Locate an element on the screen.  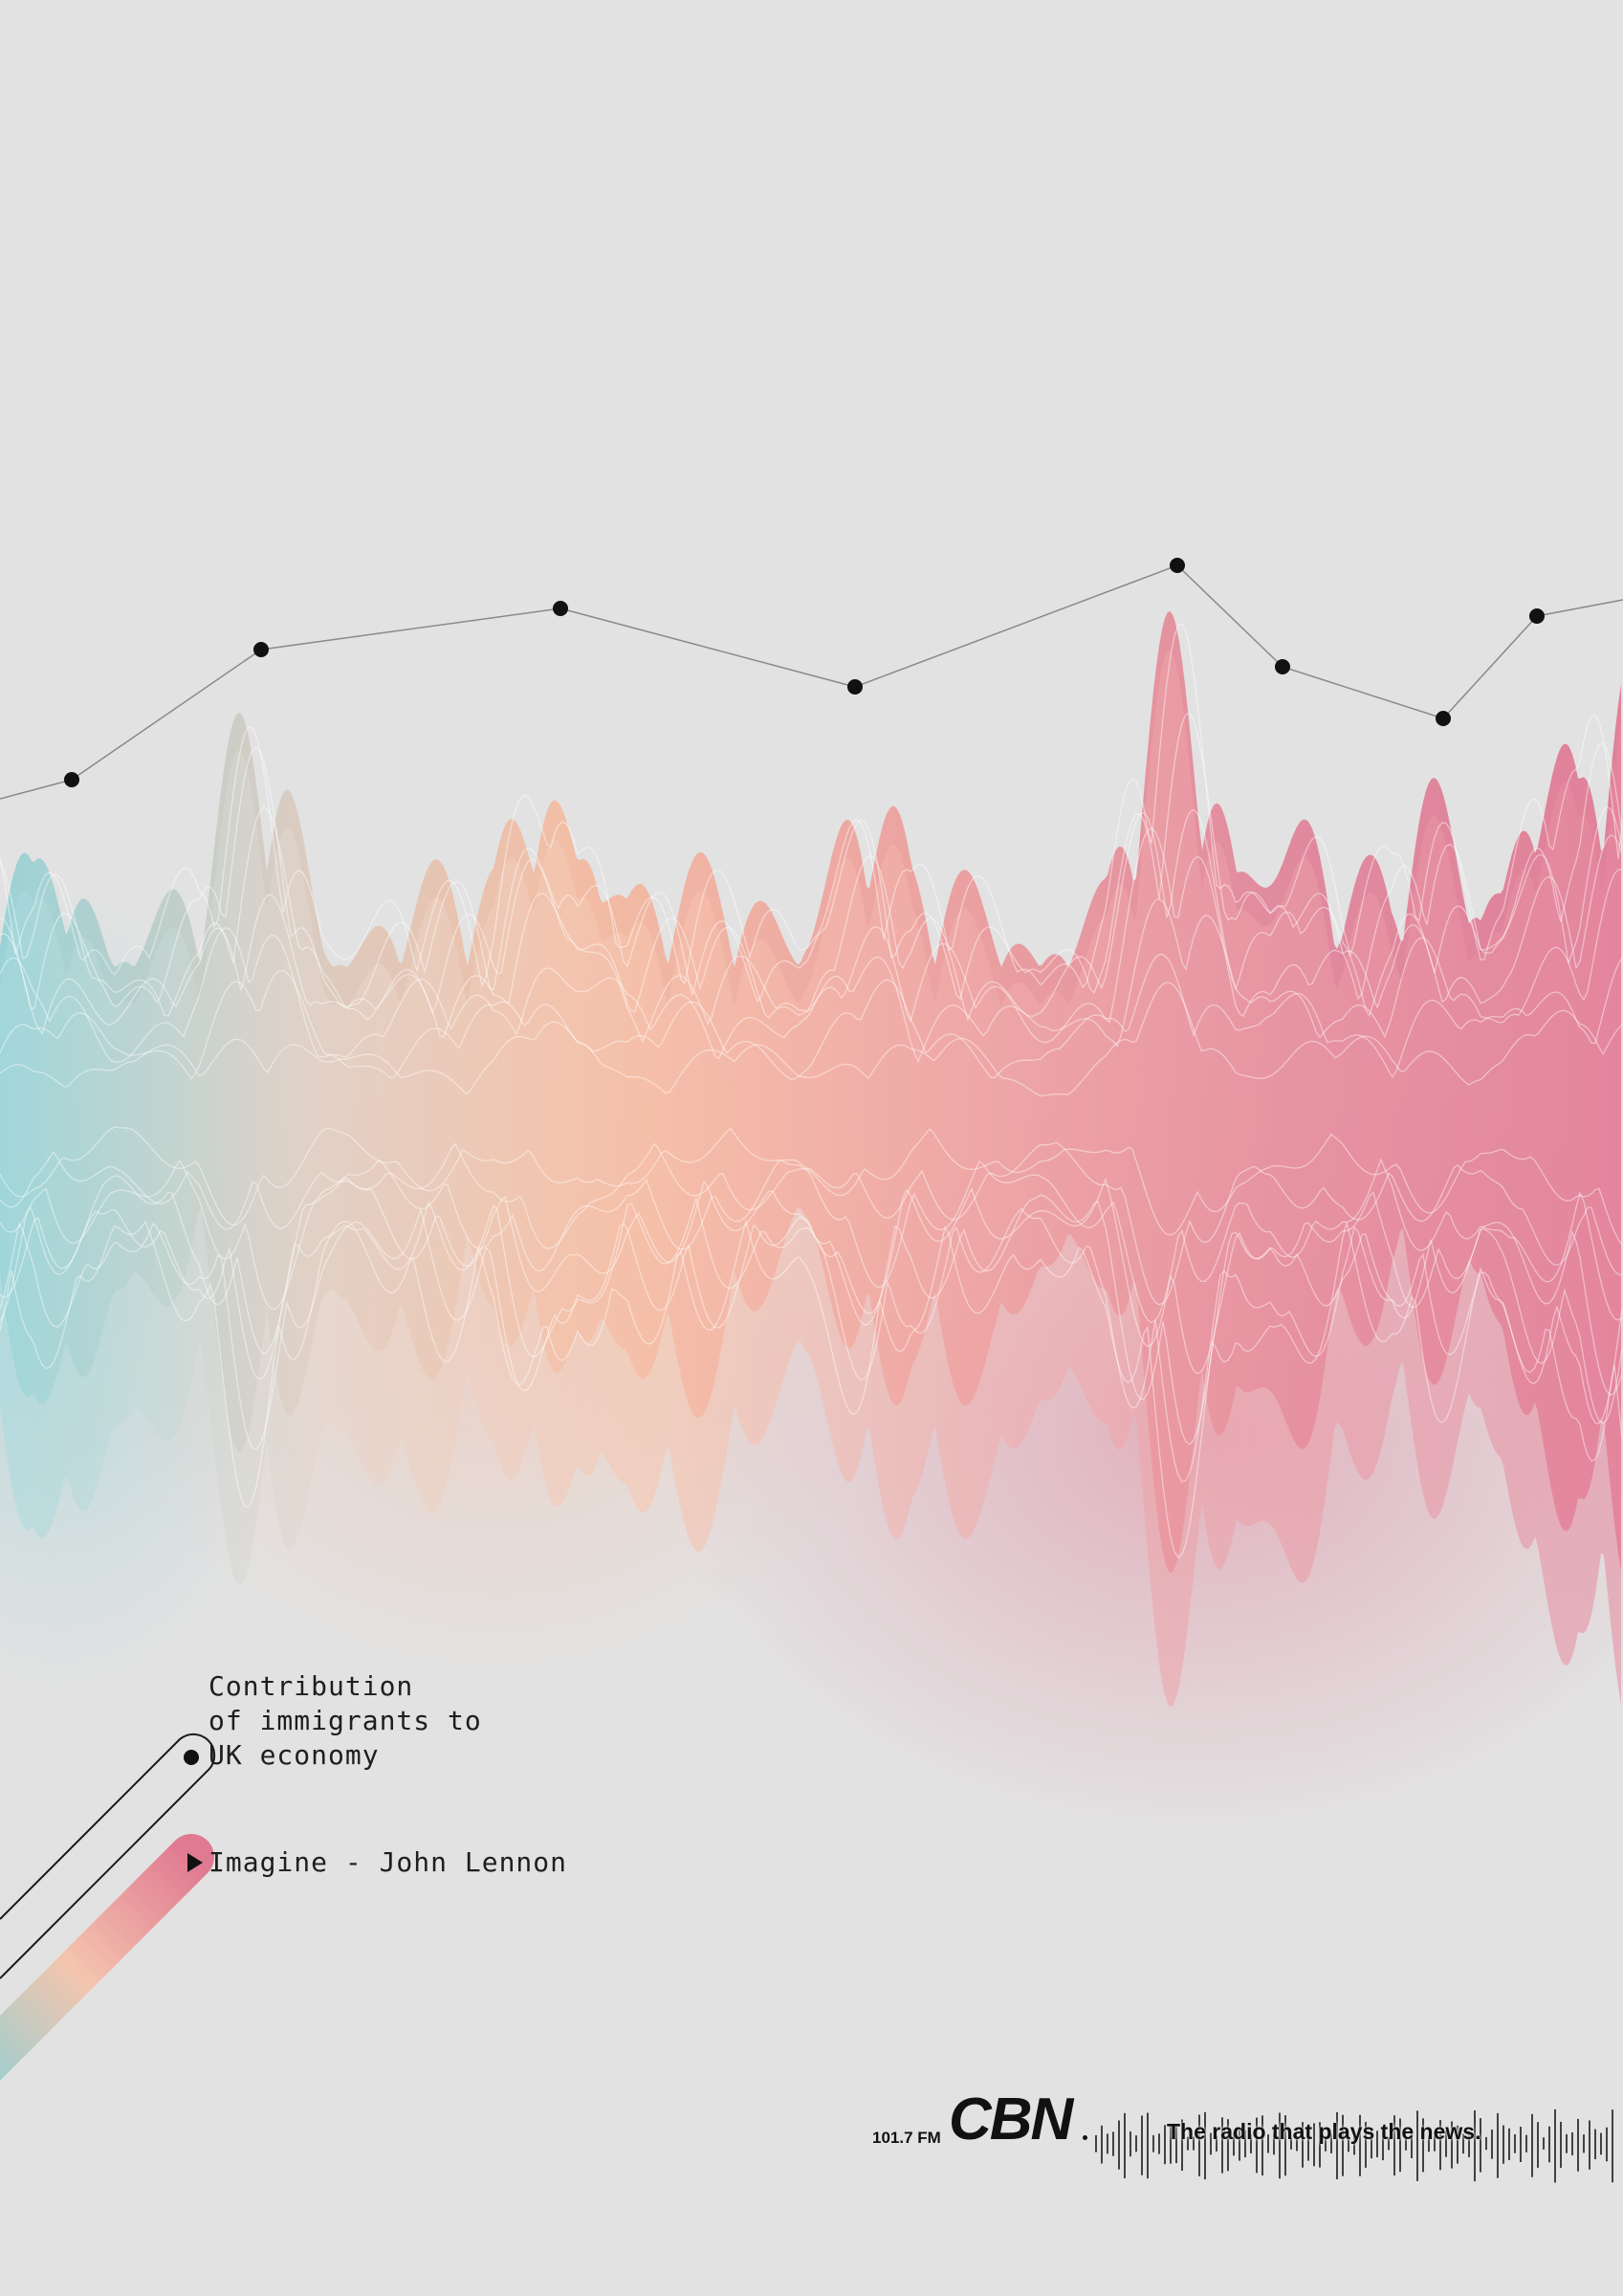
frequency-label: 101.7 FM is located at coordinates (907, 2138).